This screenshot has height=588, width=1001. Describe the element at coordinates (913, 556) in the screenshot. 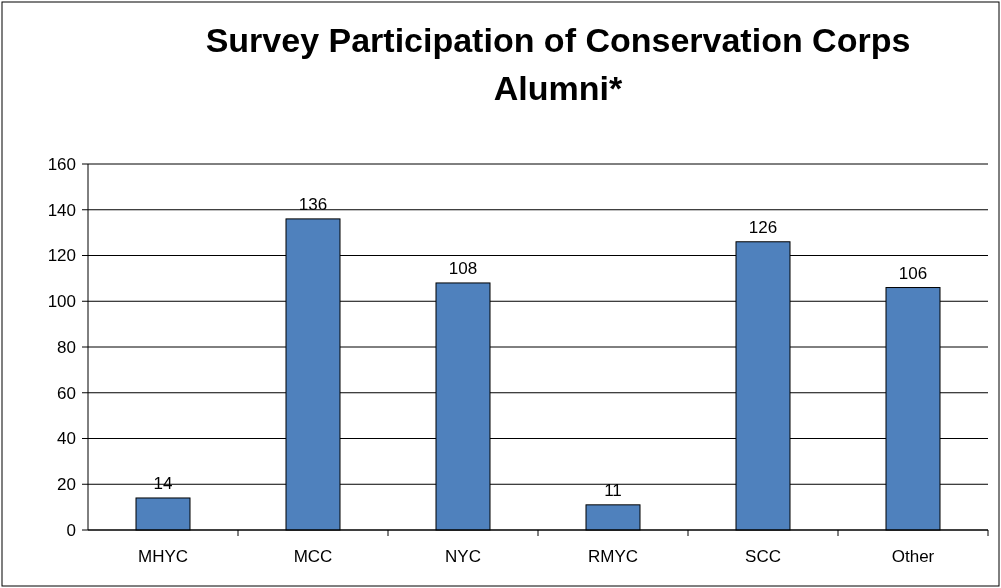

I see `x-tick-label: Other` at that location.